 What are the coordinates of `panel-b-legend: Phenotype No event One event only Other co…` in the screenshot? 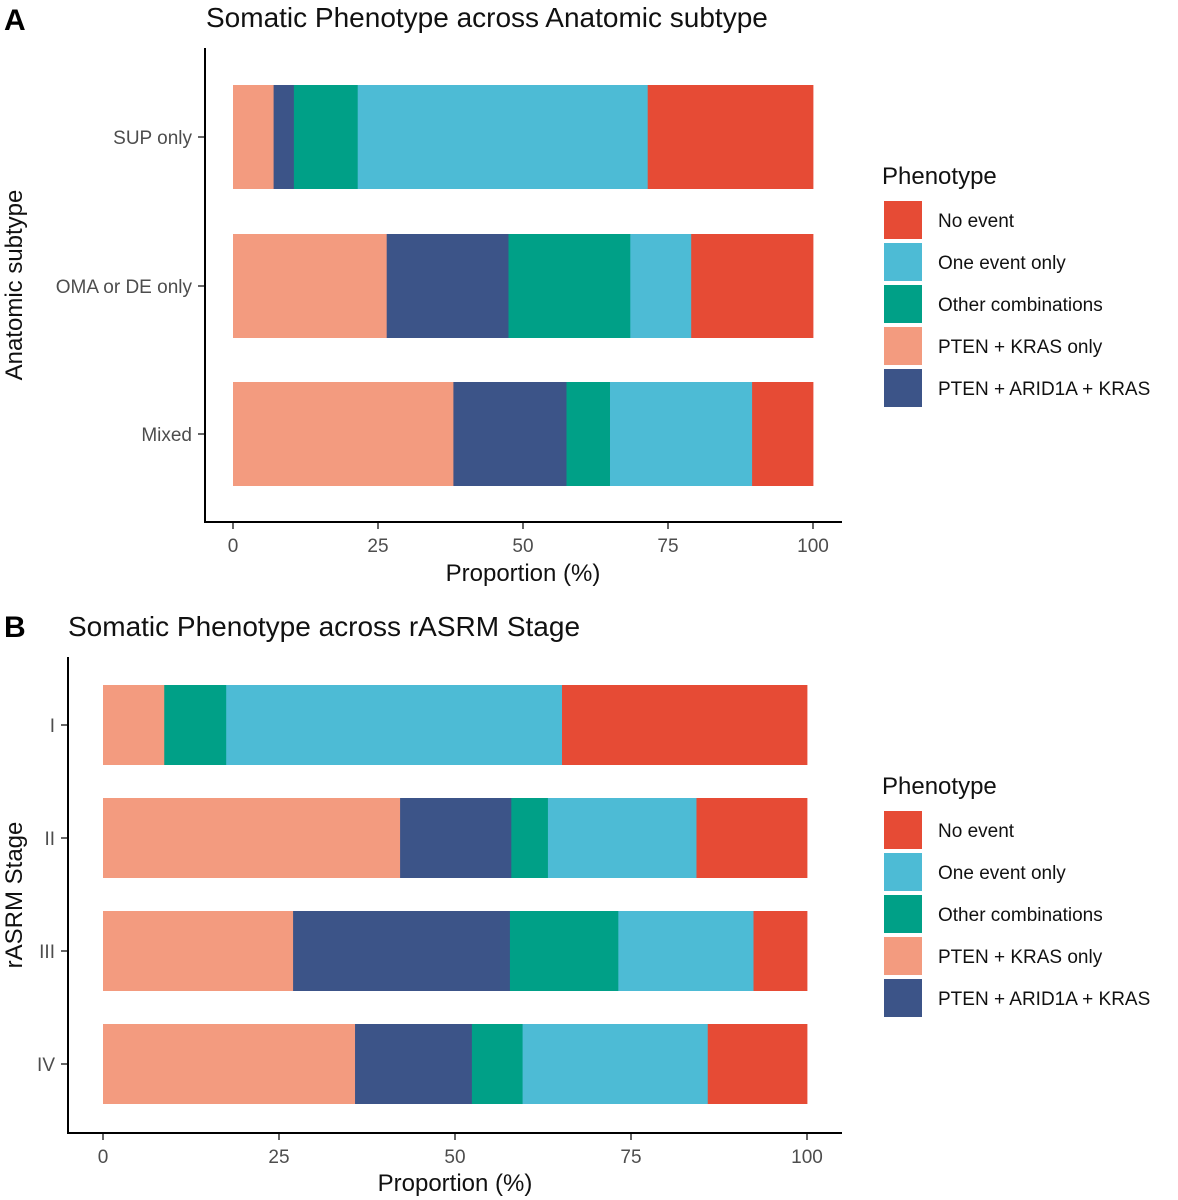 It's located at (1016, 895).